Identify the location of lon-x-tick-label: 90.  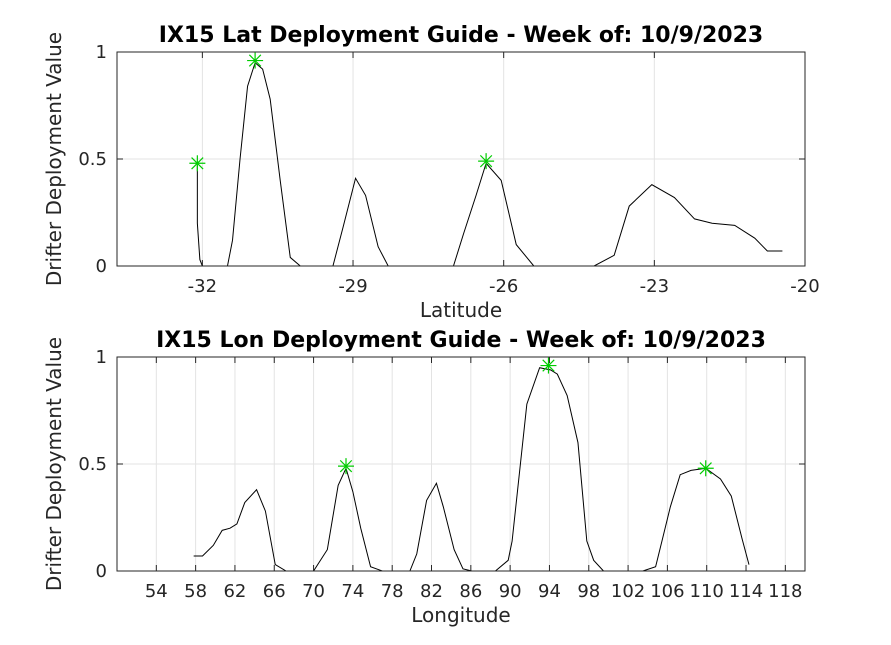
(510, 591).